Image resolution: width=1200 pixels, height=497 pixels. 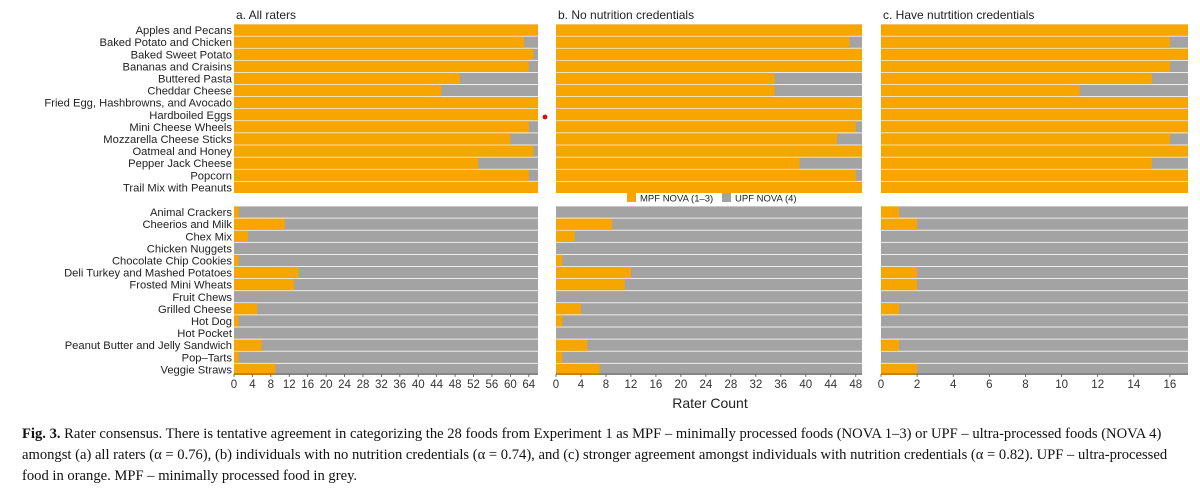 I want to click on x-tick-label: 60, so click(x=510, y=385).